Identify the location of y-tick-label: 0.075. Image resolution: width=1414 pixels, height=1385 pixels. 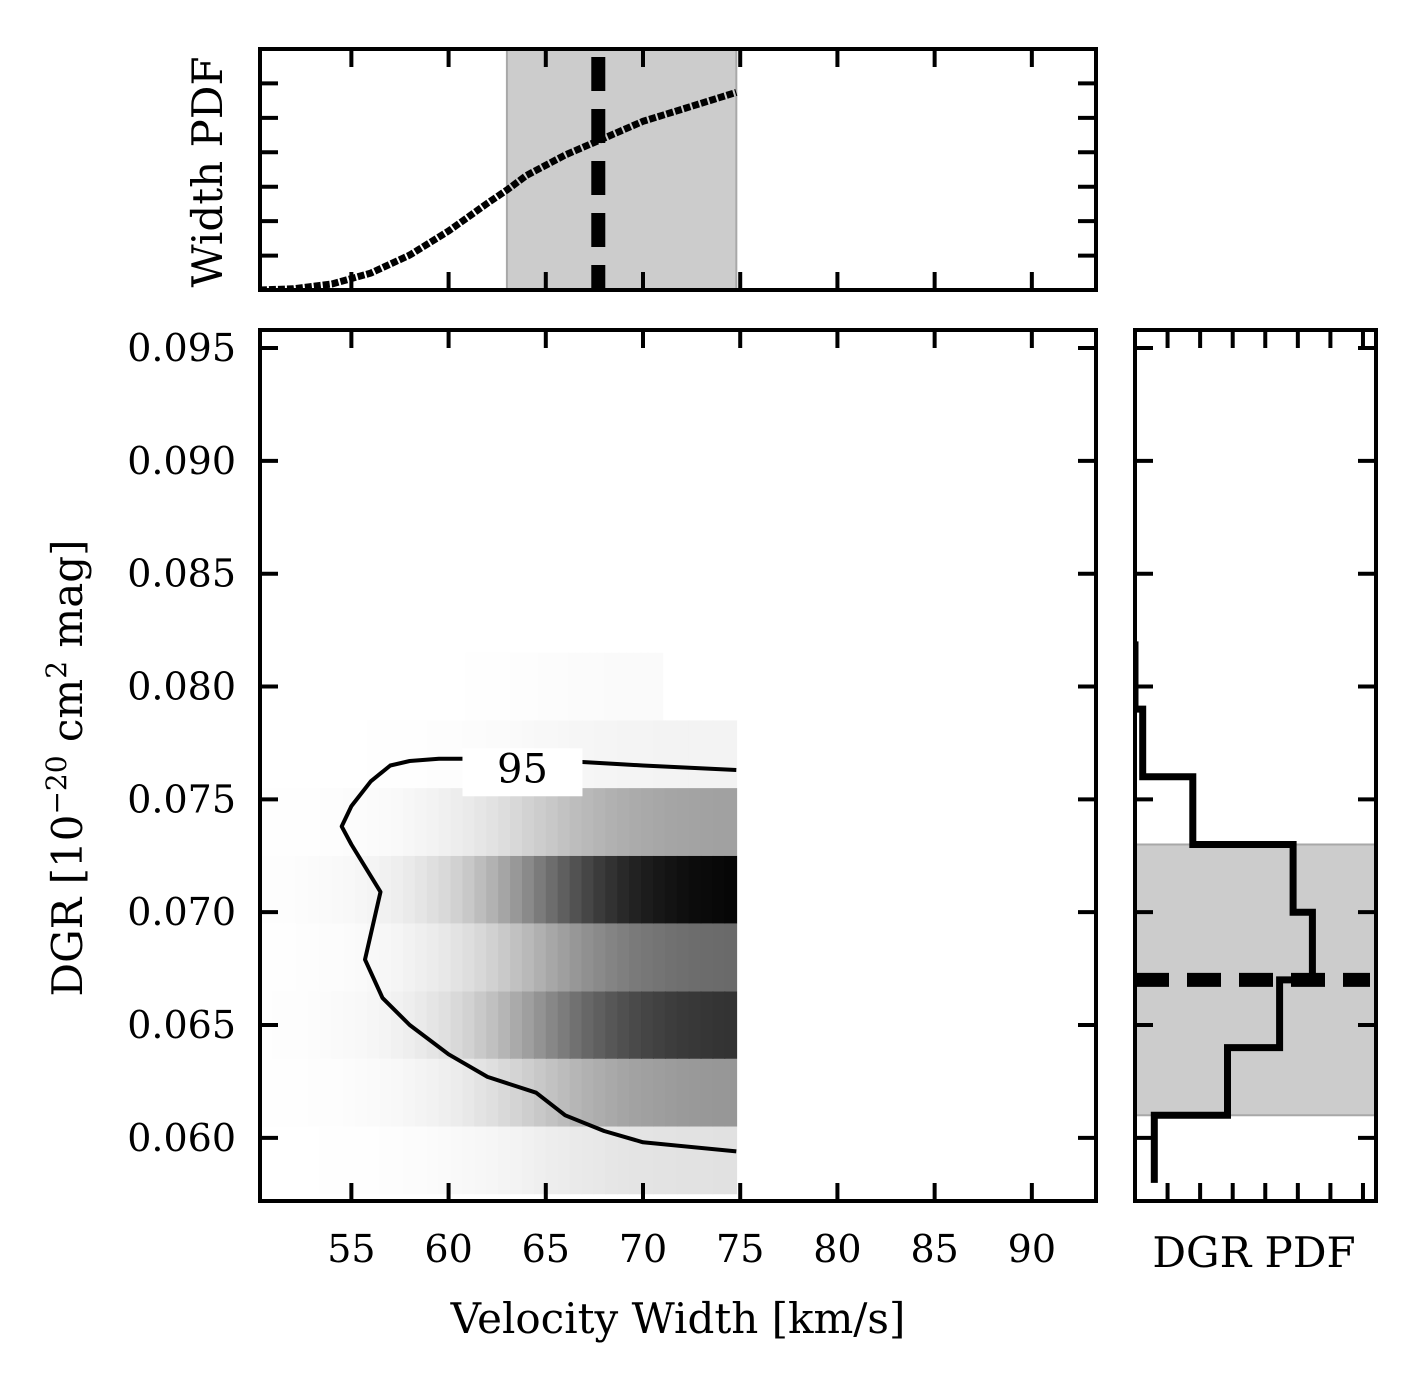
(181, 799).